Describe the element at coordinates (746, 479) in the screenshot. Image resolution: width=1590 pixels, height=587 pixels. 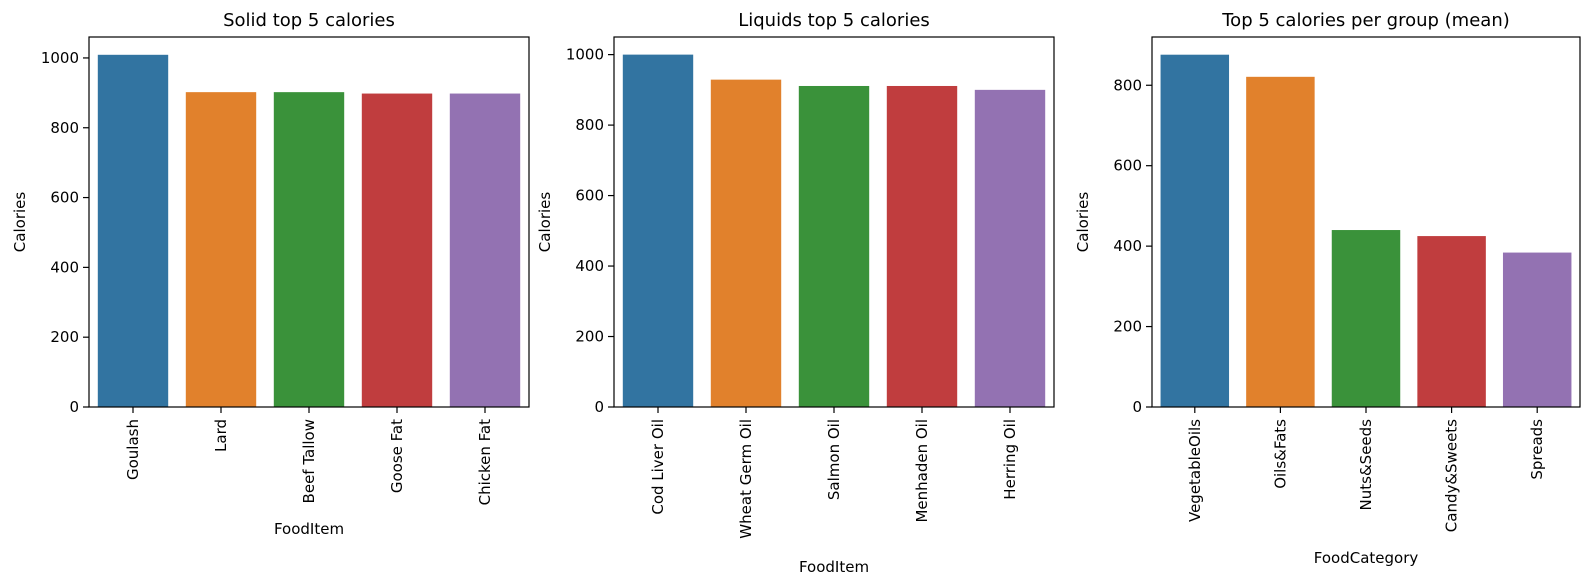
I see `x-tick-label: Wheat Germ Oil` at that location.